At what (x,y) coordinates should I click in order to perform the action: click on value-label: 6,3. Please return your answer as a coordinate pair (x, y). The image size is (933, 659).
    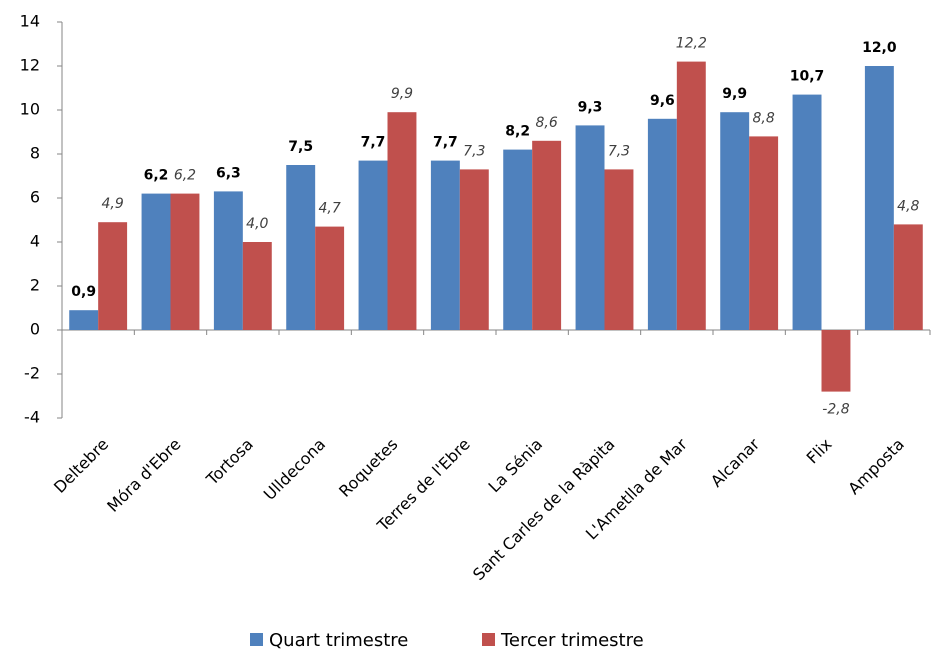
    Looking at the image, I should click on (228, 173).